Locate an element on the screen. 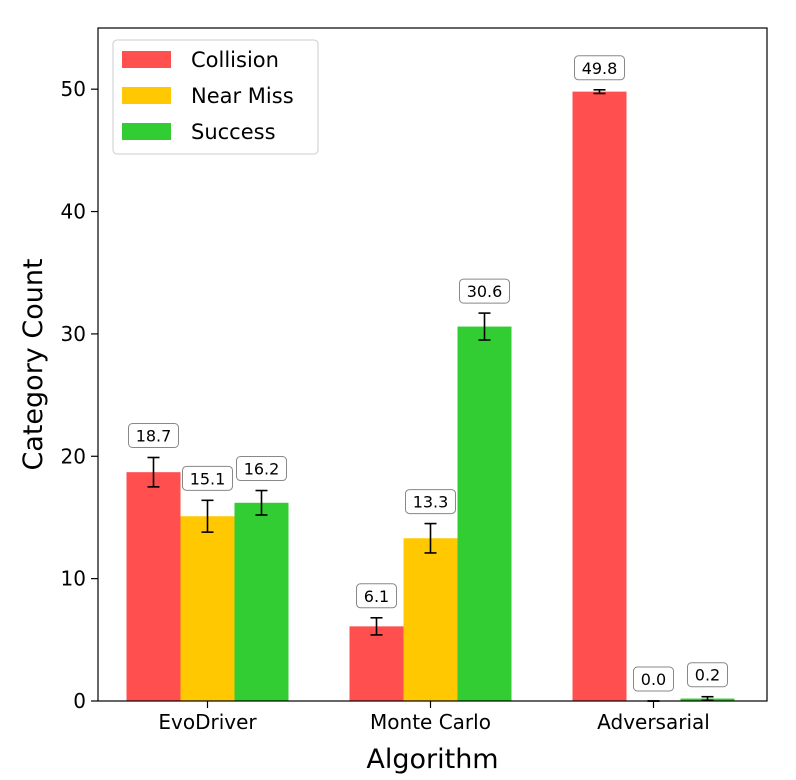  bar-value-label: 15.1 is located at coordinates (207, 478).